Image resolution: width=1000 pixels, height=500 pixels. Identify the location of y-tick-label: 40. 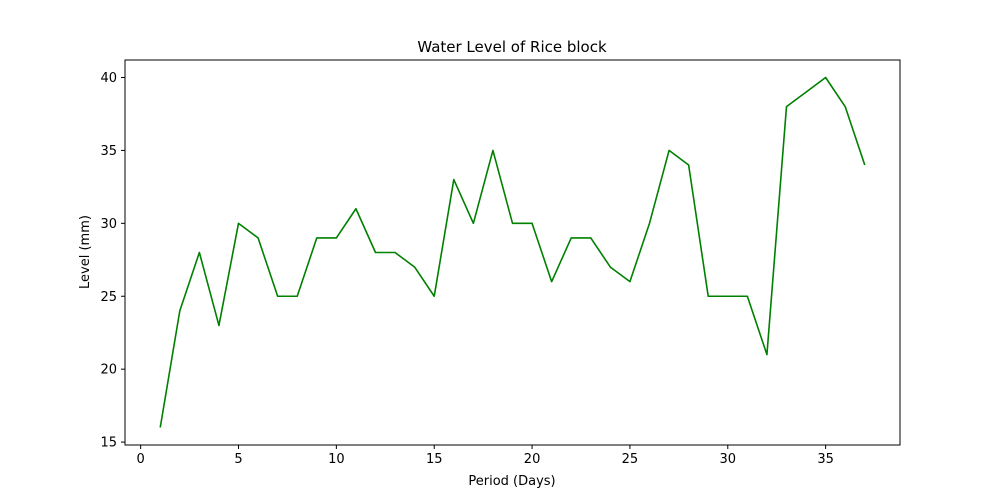
(108, 78).